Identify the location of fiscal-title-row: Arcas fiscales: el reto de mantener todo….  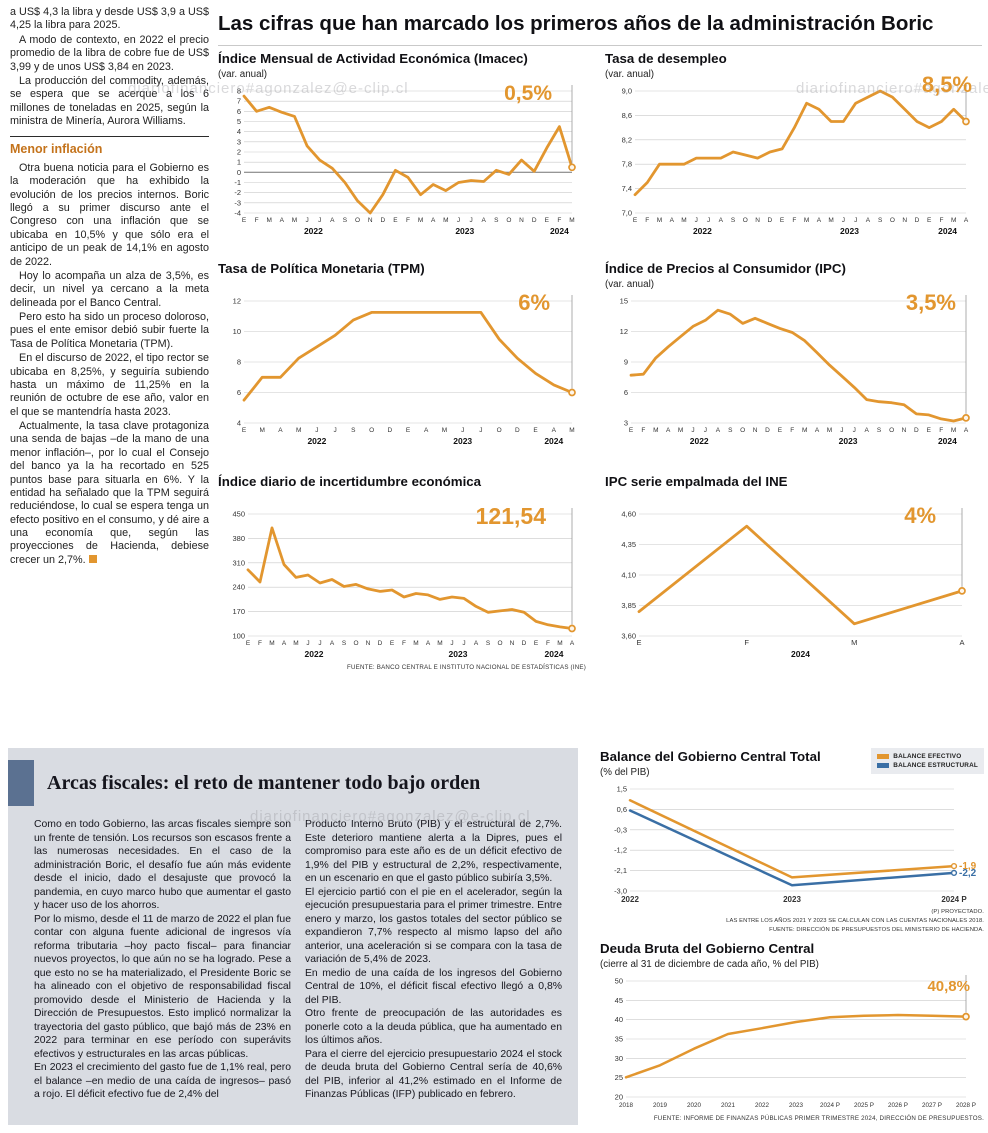
(293, 777).